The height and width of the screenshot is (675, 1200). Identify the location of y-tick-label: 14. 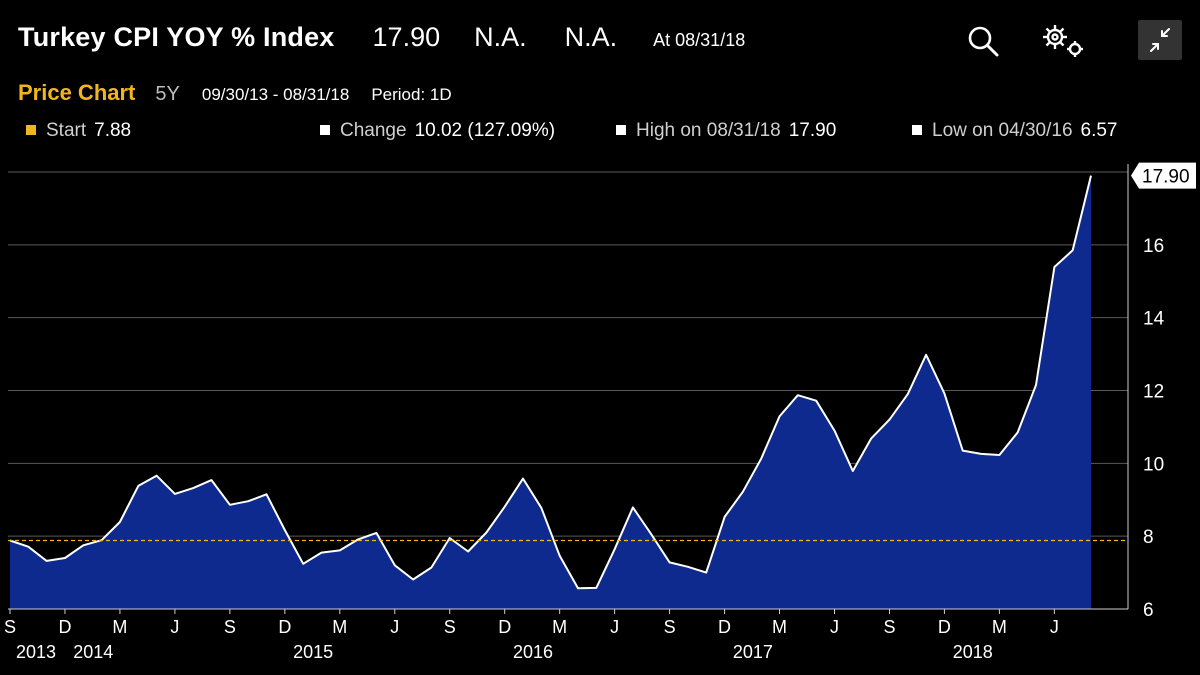
(1154, 319).